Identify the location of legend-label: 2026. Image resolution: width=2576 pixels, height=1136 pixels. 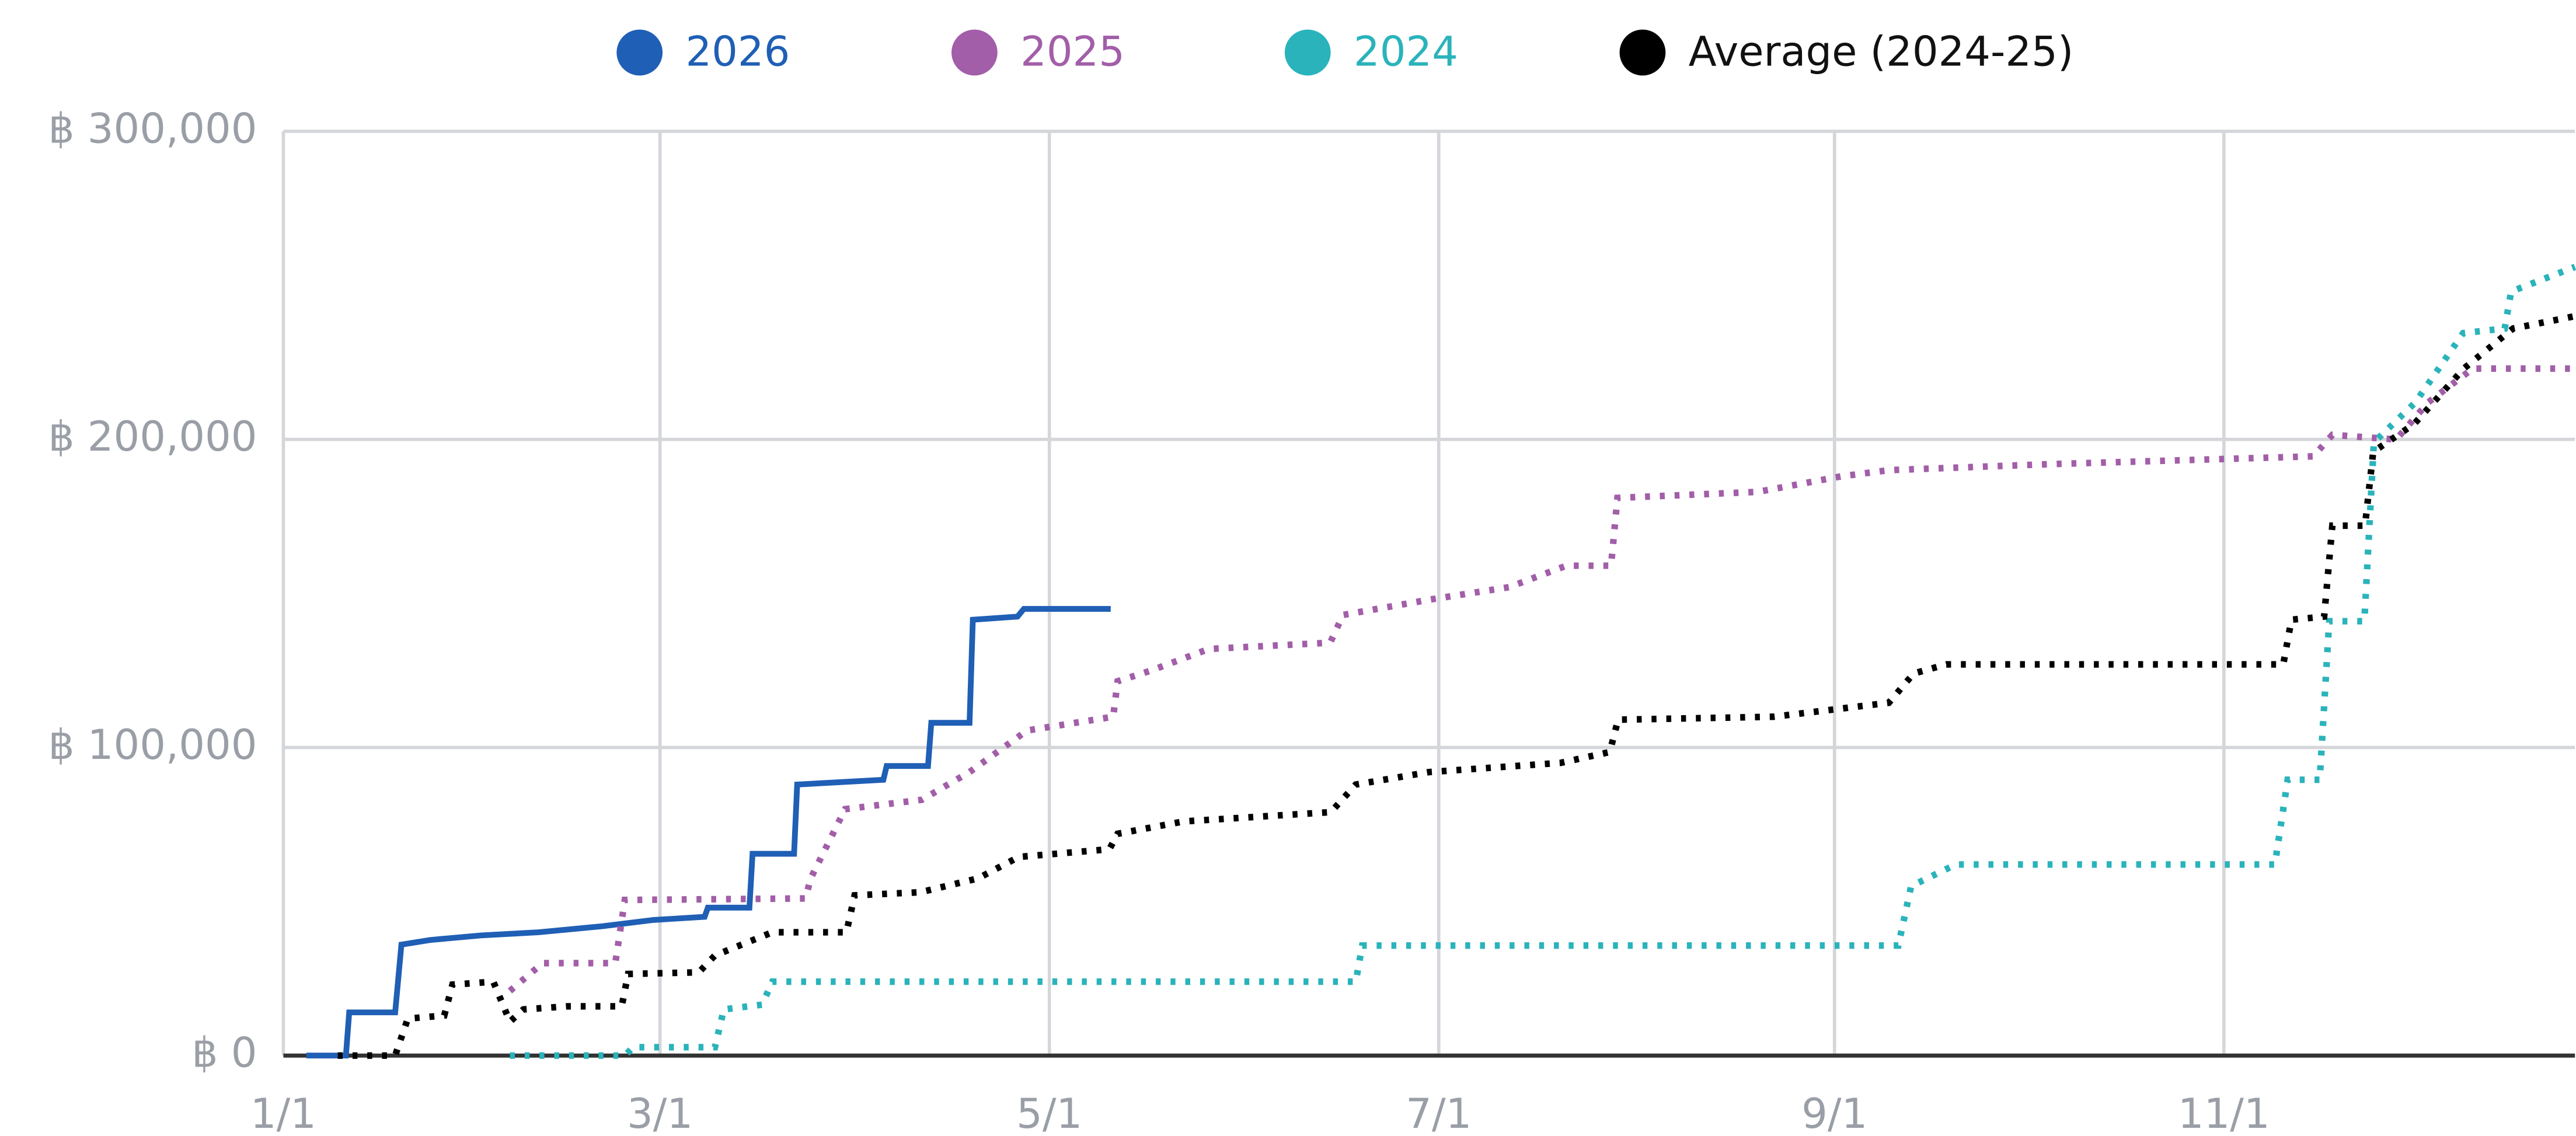
(738, 51).